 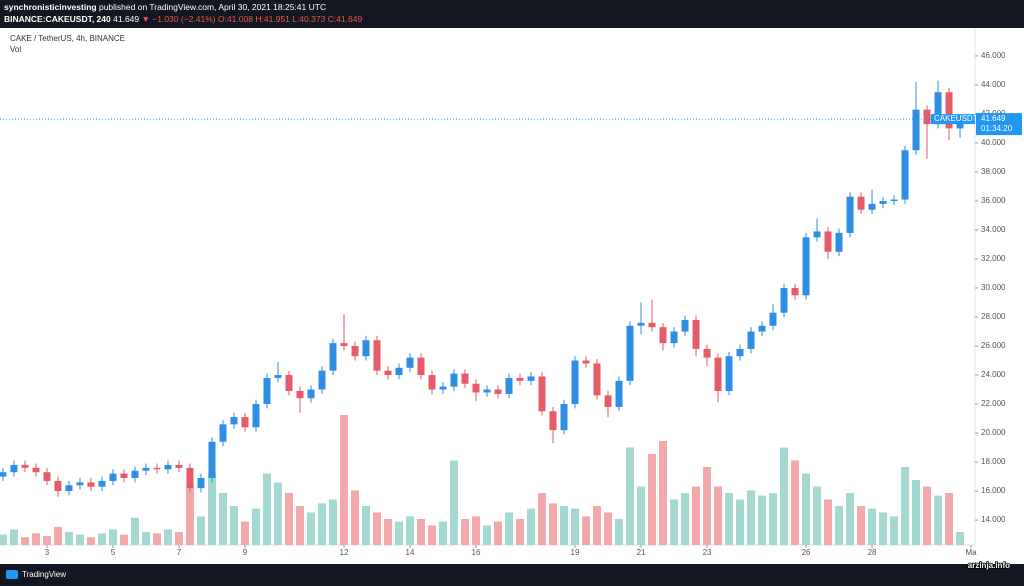 What do you see at coordinates (12, 574) in the screenshot?
I see `footer-logo` at bounding box center [12, 574].